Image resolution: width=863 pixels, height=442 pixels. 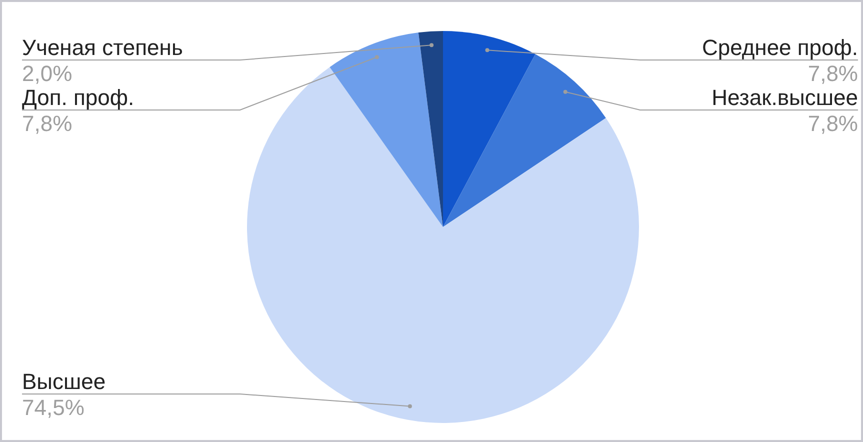 What do you see at coordinates (47, 73) in the screenshot?
I see `data-label: 2,0%` at bounding box center [47, 73].